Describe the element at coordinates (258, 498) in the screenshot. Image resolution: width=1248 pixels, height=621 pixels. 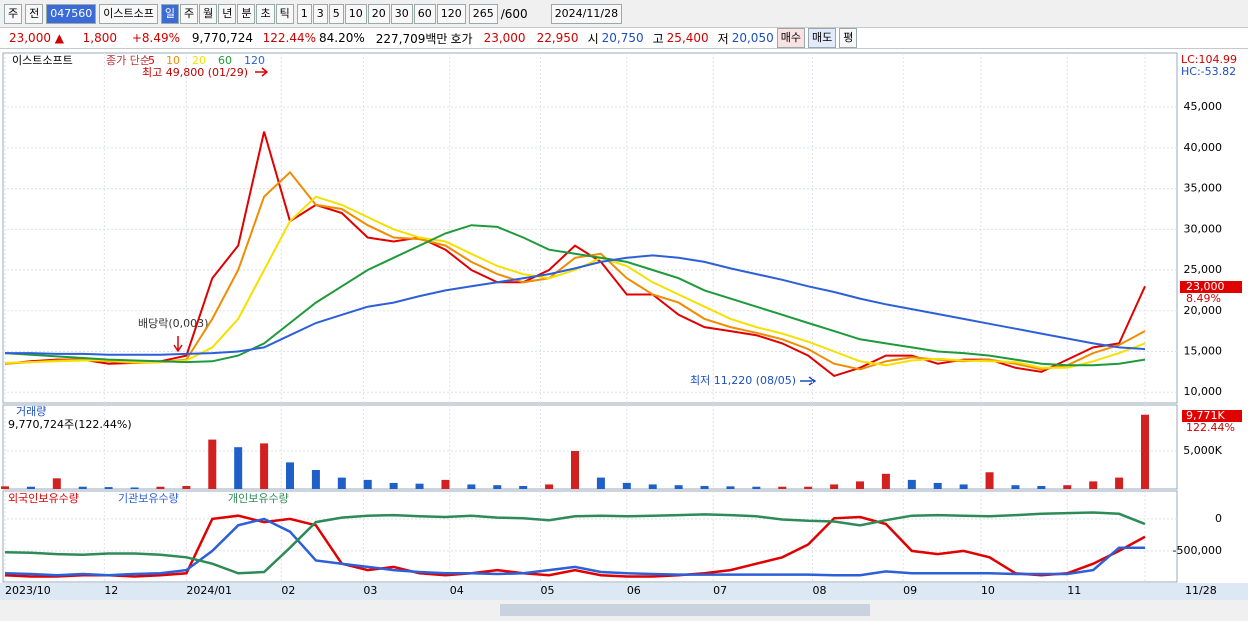
I see `legend-entry: 개인보유수량` at that location.